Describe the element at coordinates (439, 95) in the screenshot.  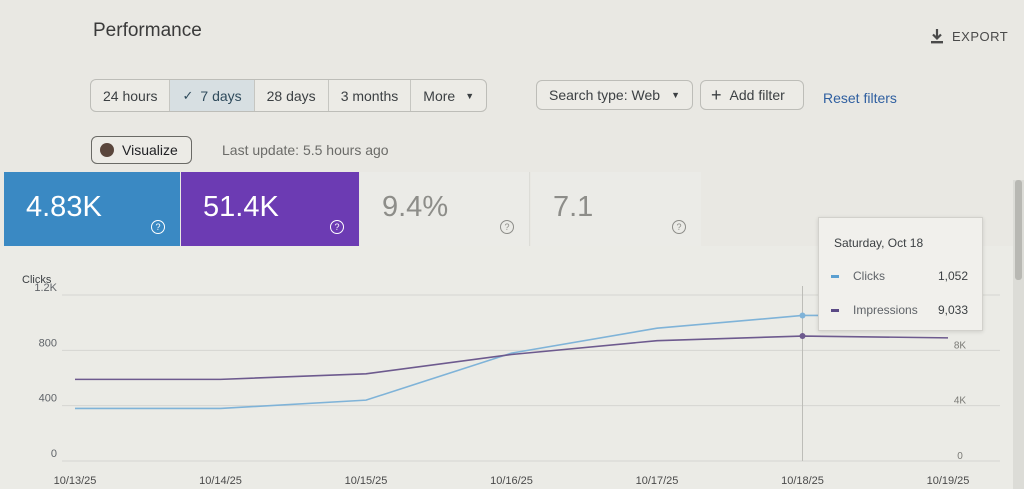
I see `range-label: More` at that location.